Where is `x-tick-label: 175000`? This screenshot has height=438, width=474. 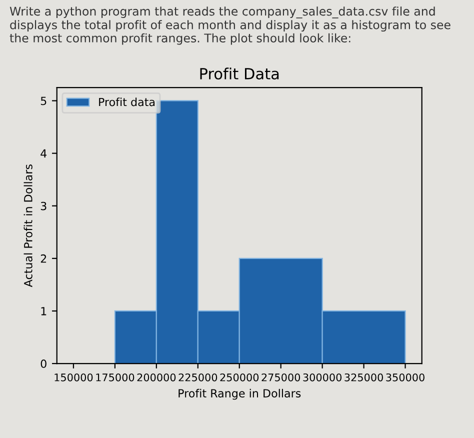 x-tick-label: 175000 is located at coordinates (115, 377).